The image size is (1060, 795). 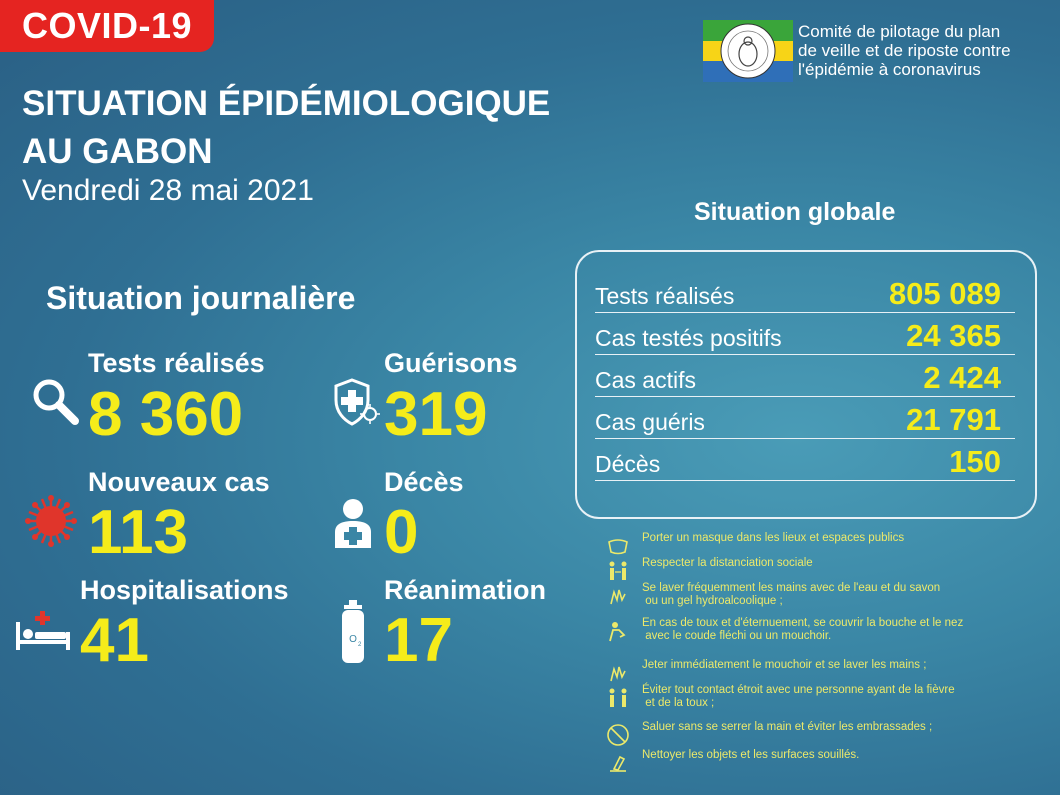 I want to click on svg-text: O, so click(x=353, y=639).